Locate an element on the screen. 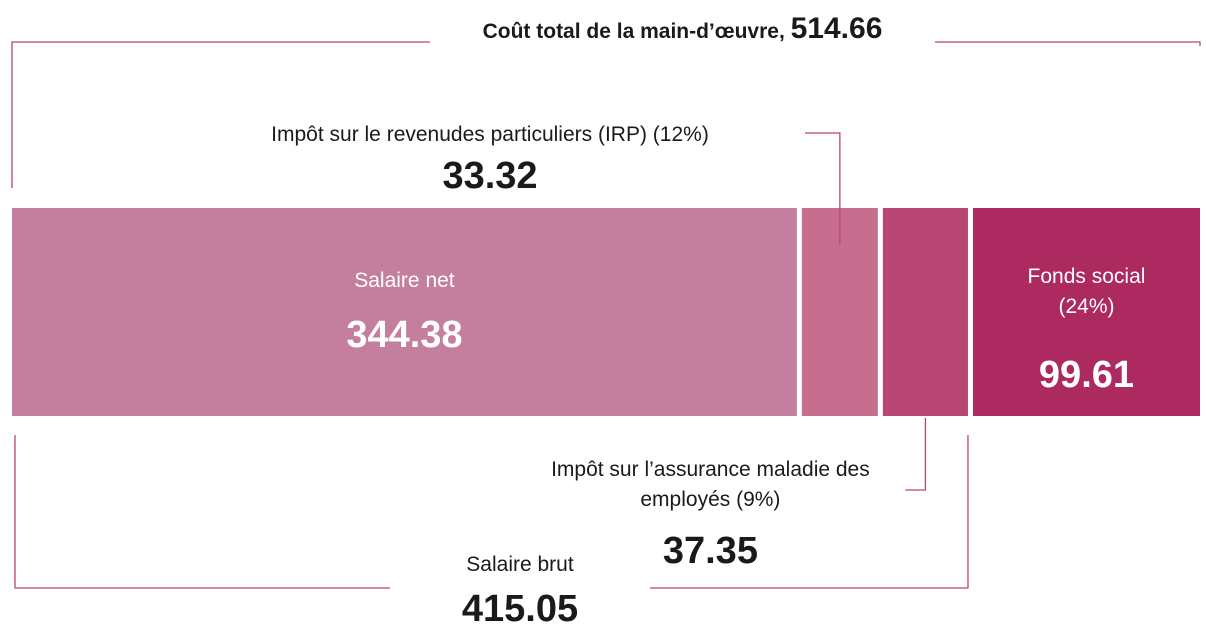 The height and width of the screenshot is (640, 1206). segment-value: 37.35 is located at coordinates (710, 551).